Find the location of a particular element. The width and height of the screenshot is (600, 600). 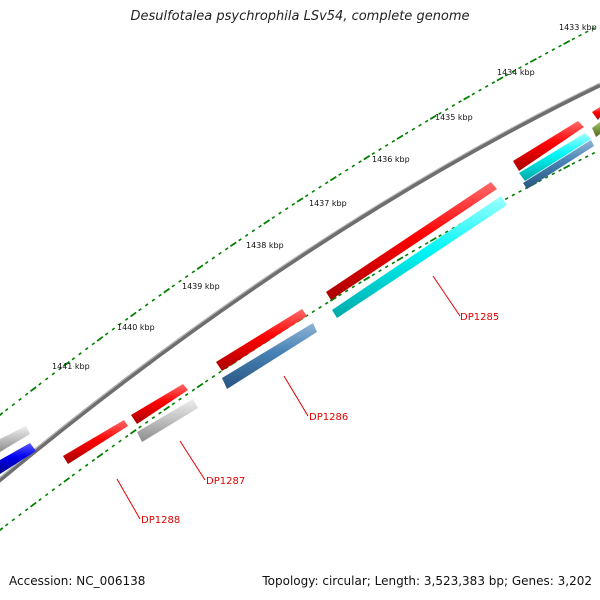

gene-label: DP1286 is located at coordinates (328, 417).